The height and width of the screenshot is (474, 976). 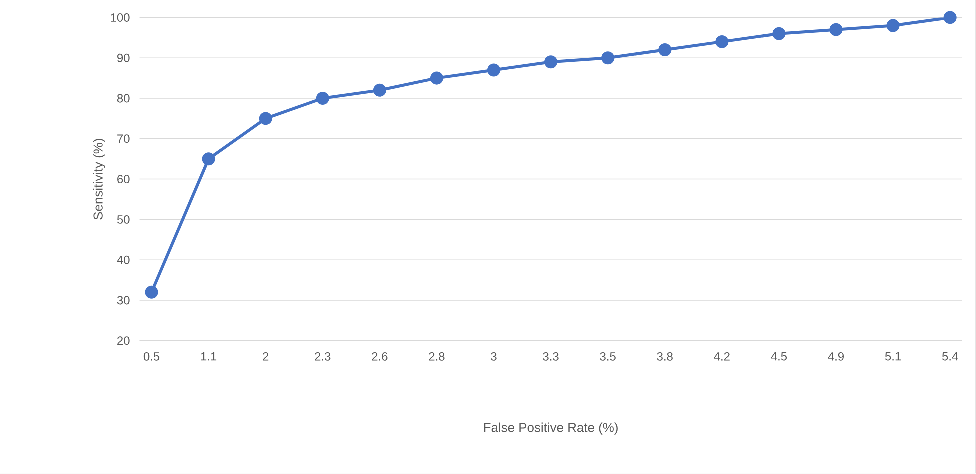 I want to click on x-tick-label: 3.5, so click(x=608, y=357).